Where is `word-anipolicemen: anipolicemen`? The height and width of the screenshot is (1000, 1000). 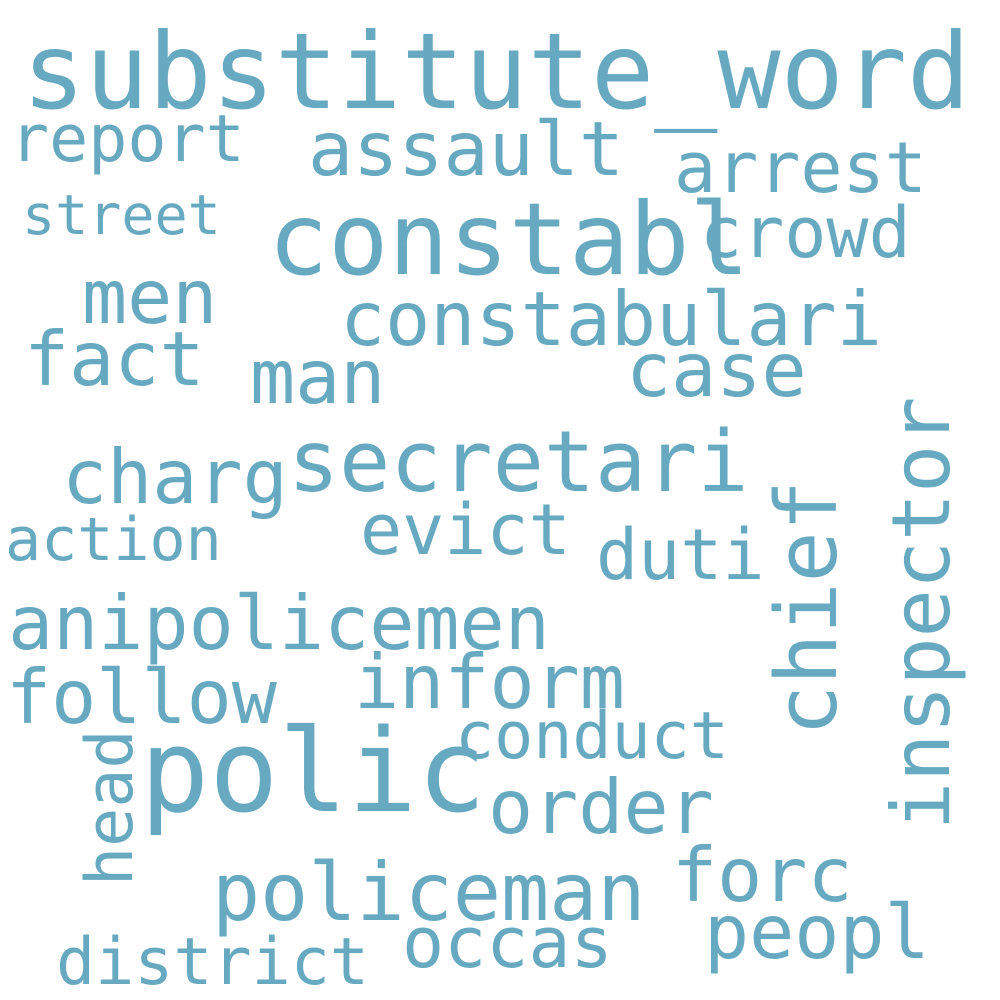
word-anipolicemen: anipolicemen is located at coordinates (279, 623).